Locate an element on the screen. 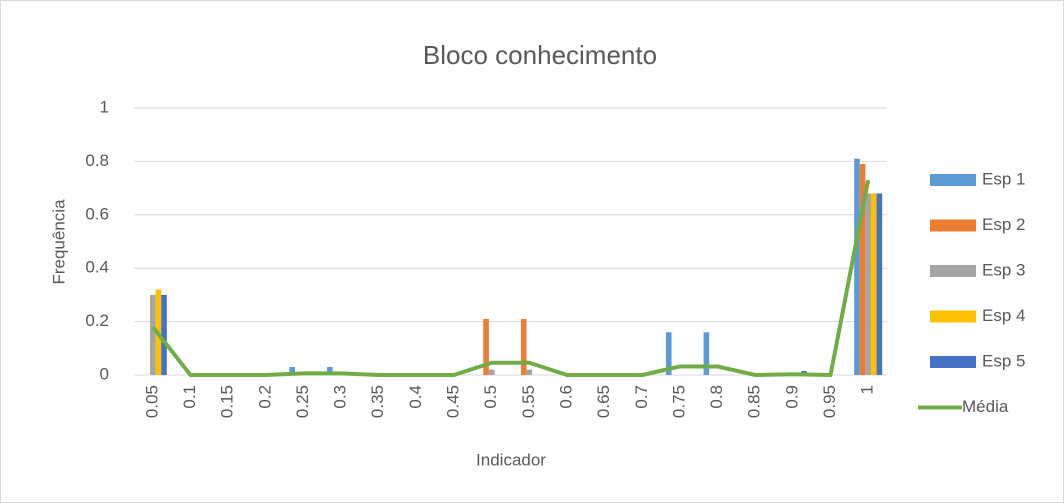 This screenshot has height=503, width=1064. x-tick-label: 0.3 is located at coordinates (340, 397).